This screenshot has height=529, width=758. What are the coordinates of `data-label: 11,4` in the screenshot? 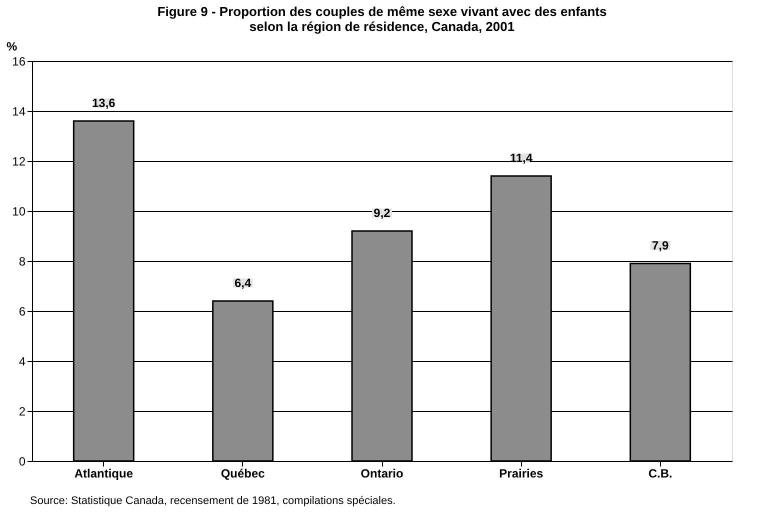 It's located at (521, 158).